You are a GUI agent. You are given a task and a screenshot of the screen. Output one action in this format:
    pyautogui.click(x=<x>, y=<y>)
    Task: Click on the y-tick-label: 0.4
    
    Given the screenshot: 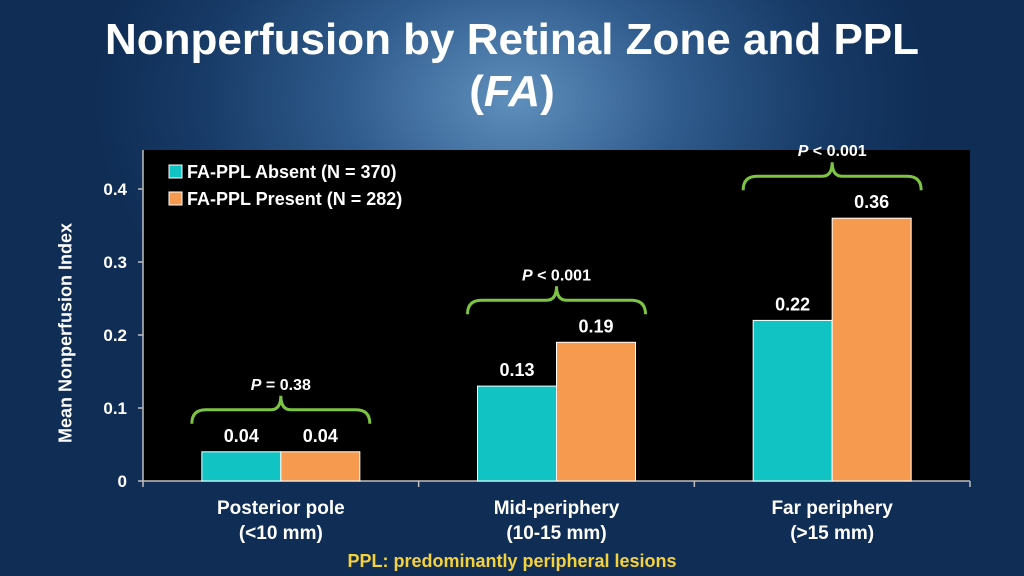 What is the action you would take?
    pyautogui.click(x=115, y=189)
    